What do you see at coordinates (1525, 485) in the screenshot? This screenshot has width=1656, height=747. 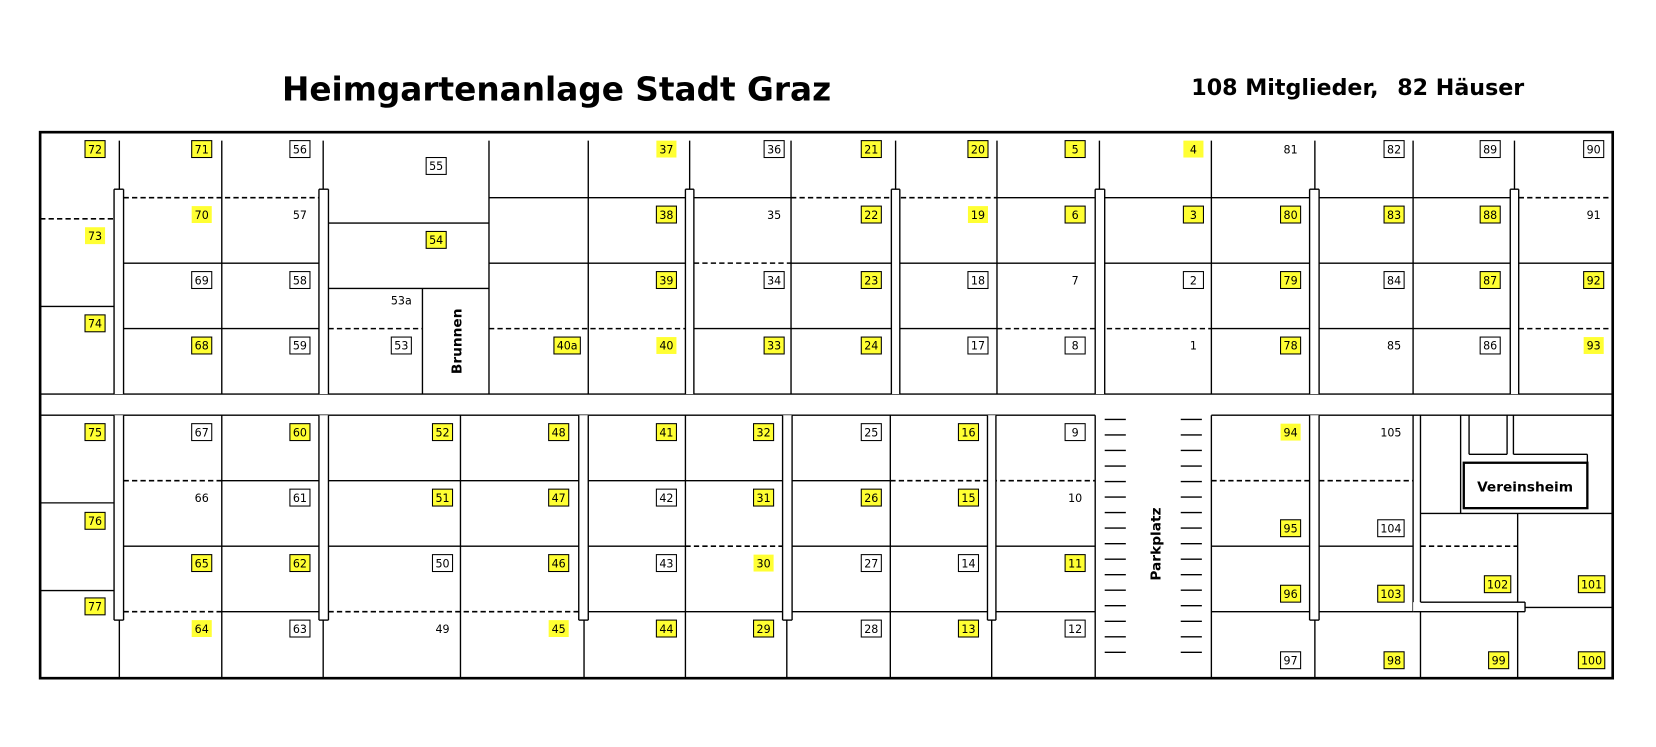 I see `clubhouse-building` at bounding box center [1525, 485].